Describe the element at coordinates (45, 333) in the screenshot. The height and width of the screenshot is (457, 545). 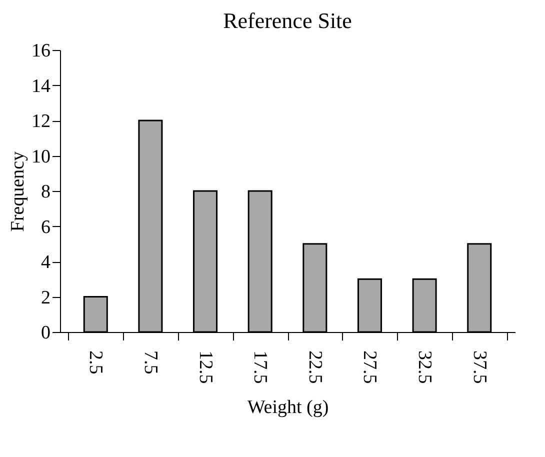
I see `y-tick-label: 0` at that location.